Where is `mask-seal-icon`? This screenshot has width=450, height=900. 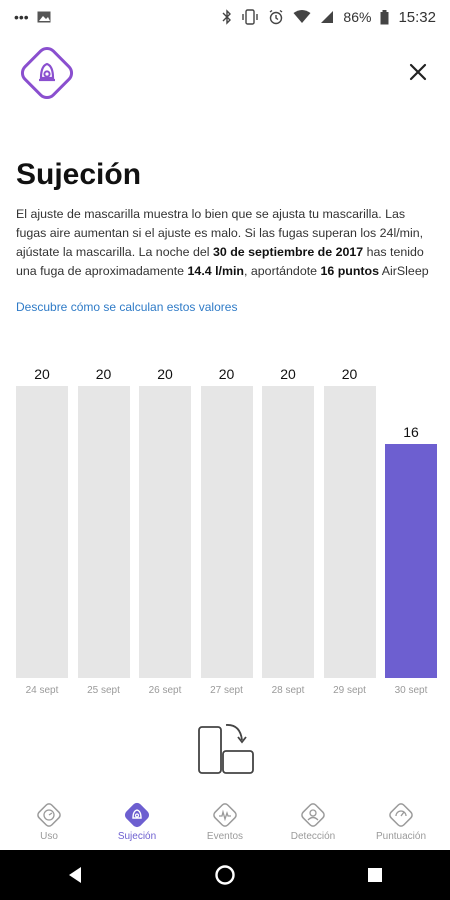
mask-seal-icon is located at coordinates (137, 815).